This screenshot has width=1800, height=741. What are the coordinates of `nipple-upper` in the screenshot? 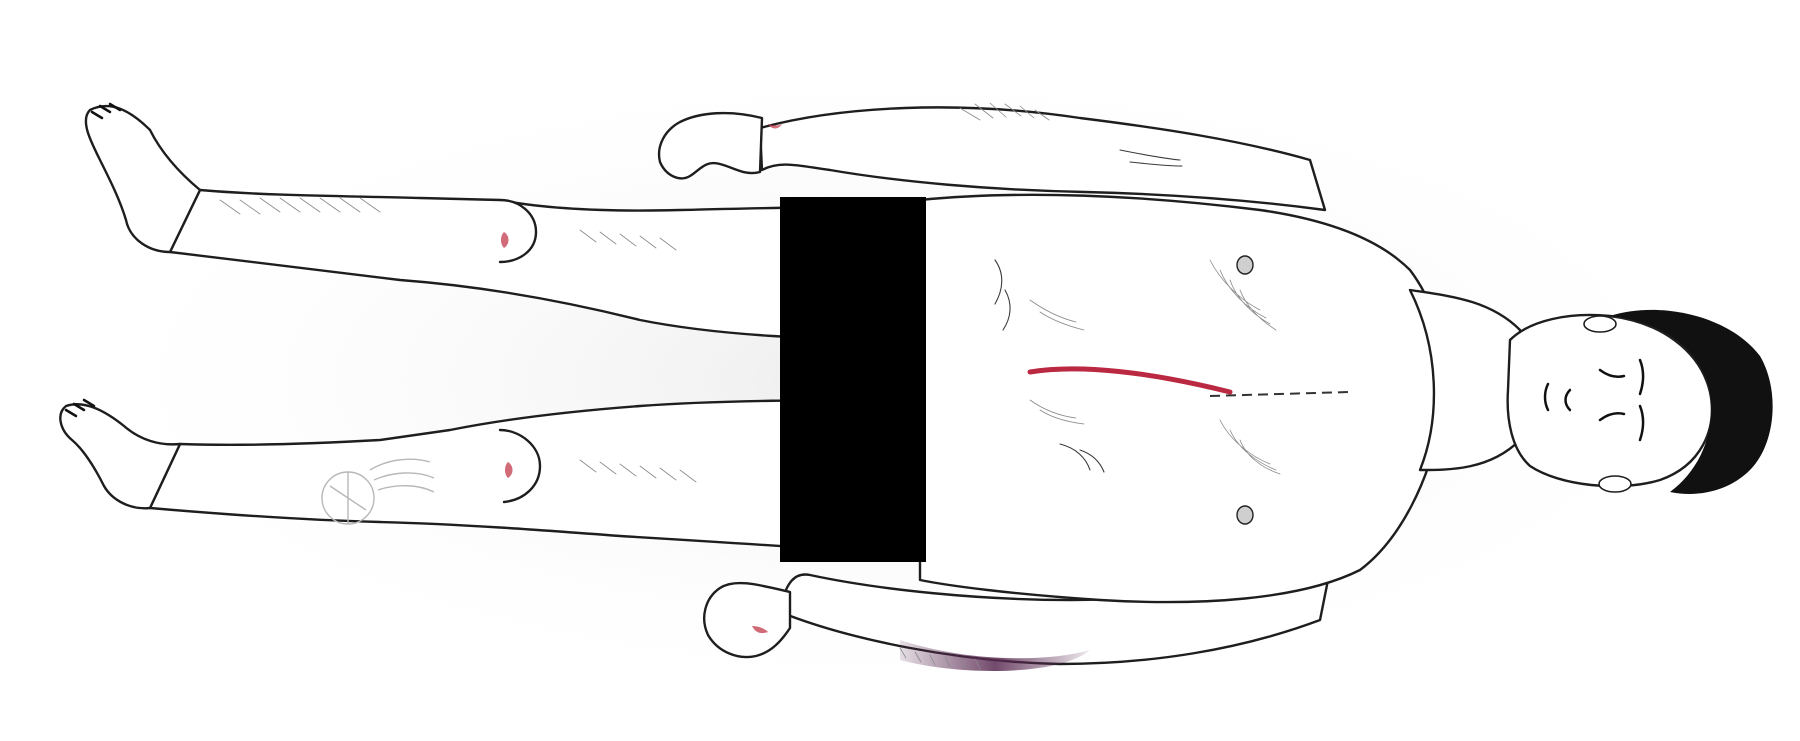 It's located at (1245, 265).